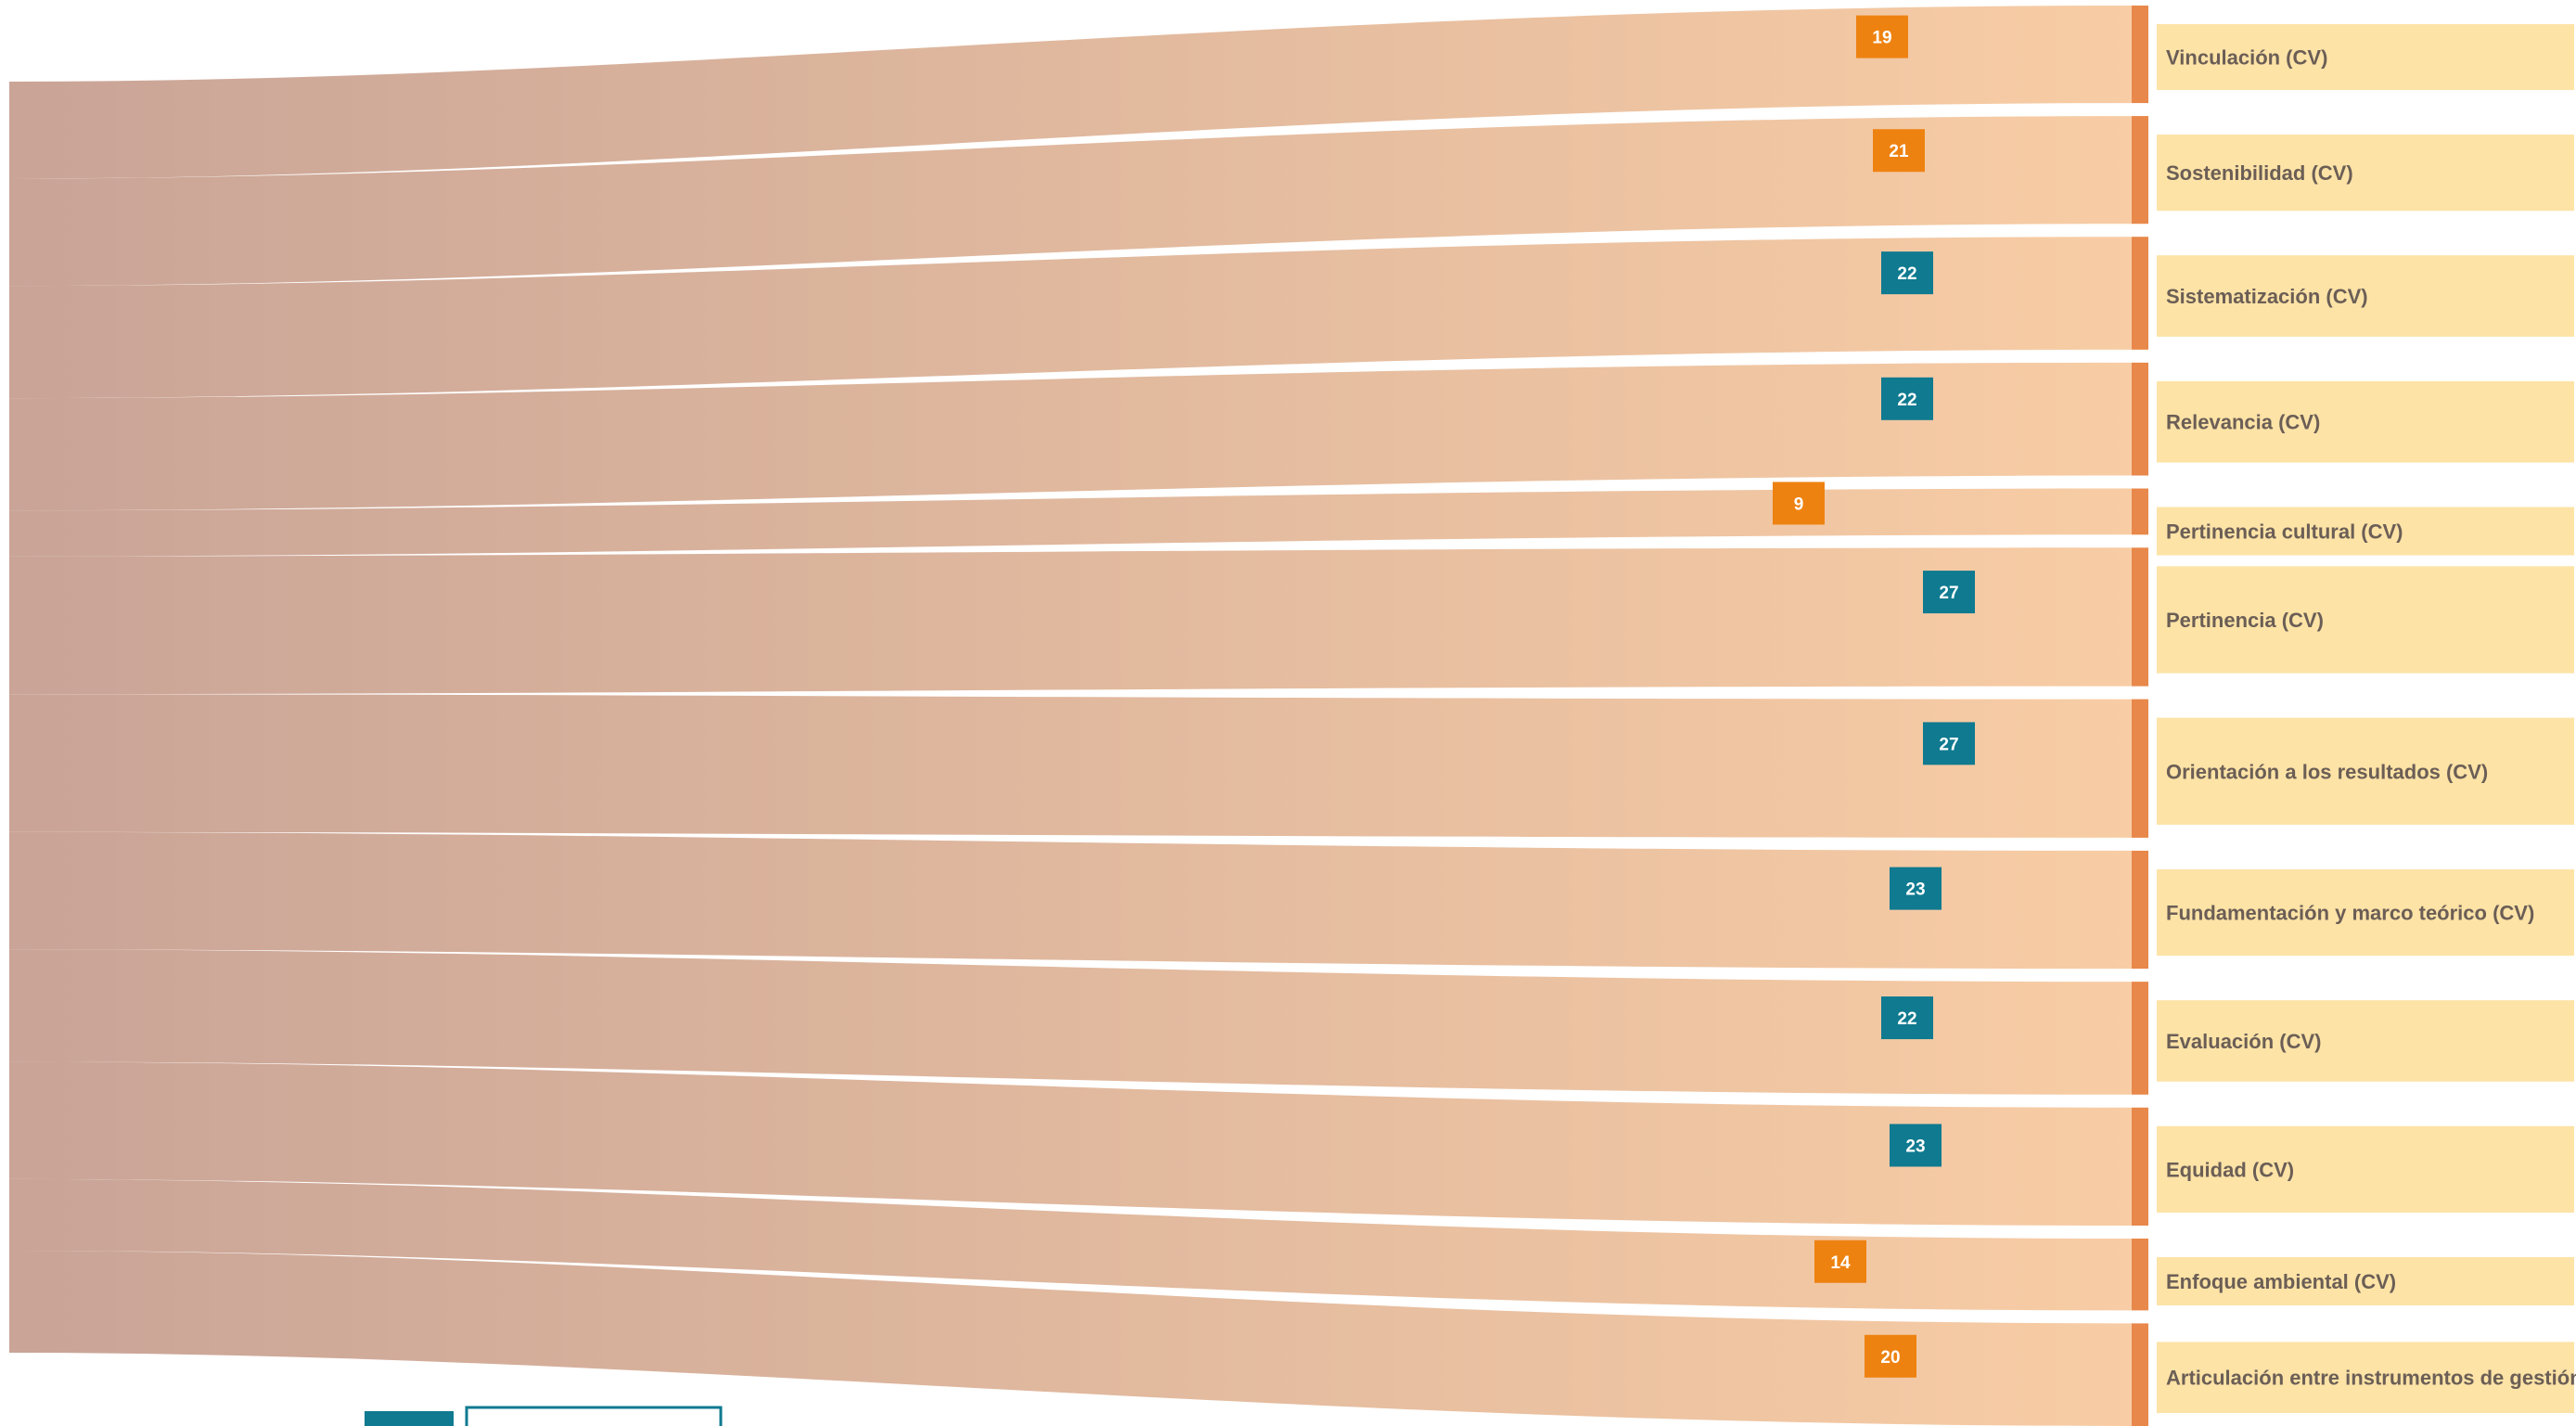 The height and width of the screenshot is (1426, 2576). I want to click on value-badge-pertinencia-cv, so click(1949, 593).